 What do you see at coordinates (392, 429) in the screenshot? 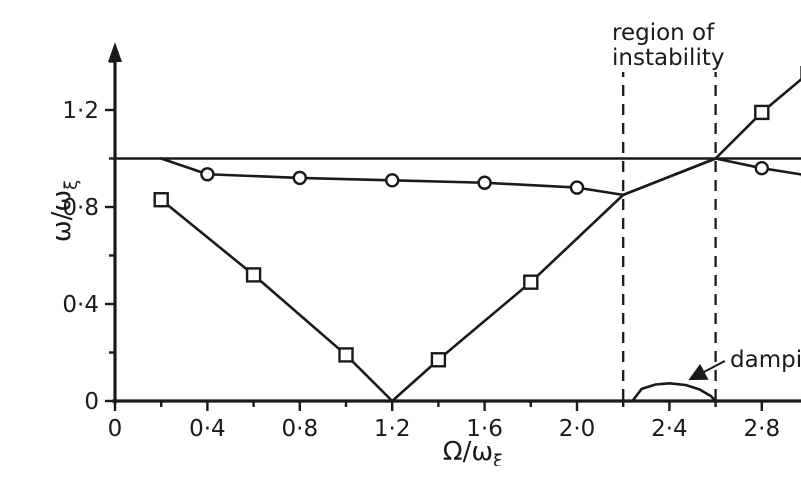
I see `x-tick-label: 1·2` at bounding box center [392, 429].